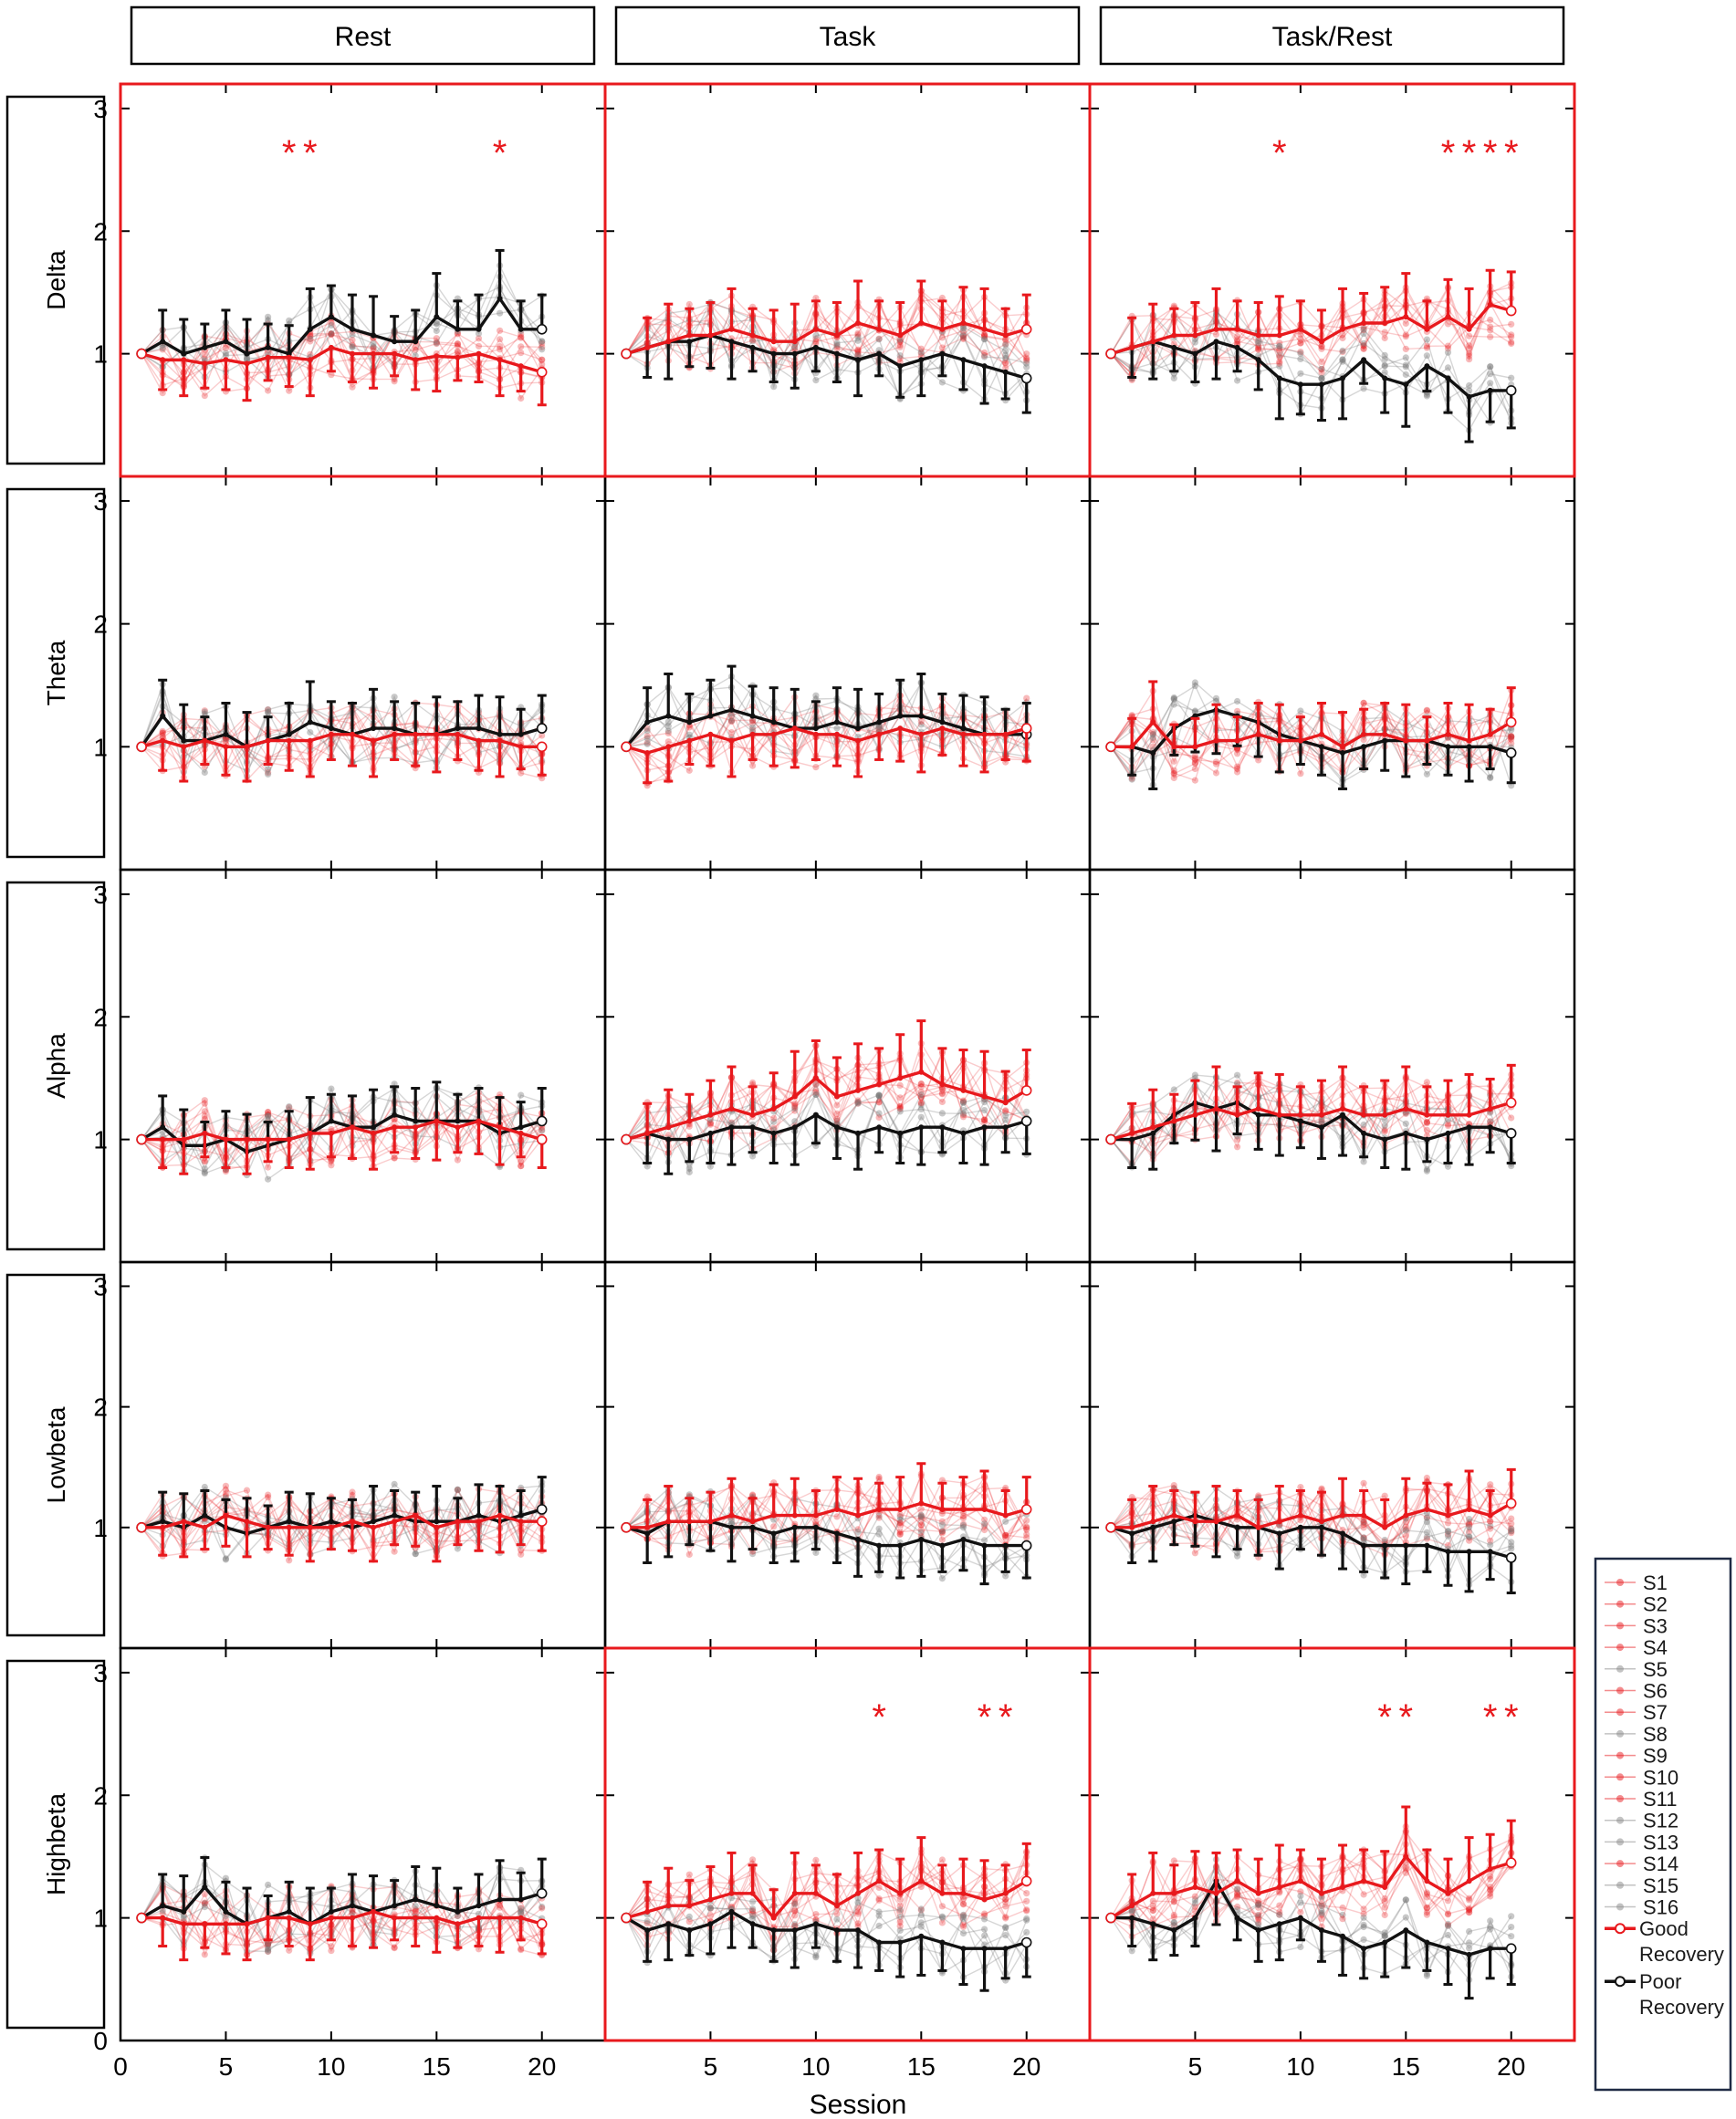 This screenshot has height=2119, width=1736. Describe the element at coordinates (55, 1844) in the screenshot. I see `row-header-box` at that location.